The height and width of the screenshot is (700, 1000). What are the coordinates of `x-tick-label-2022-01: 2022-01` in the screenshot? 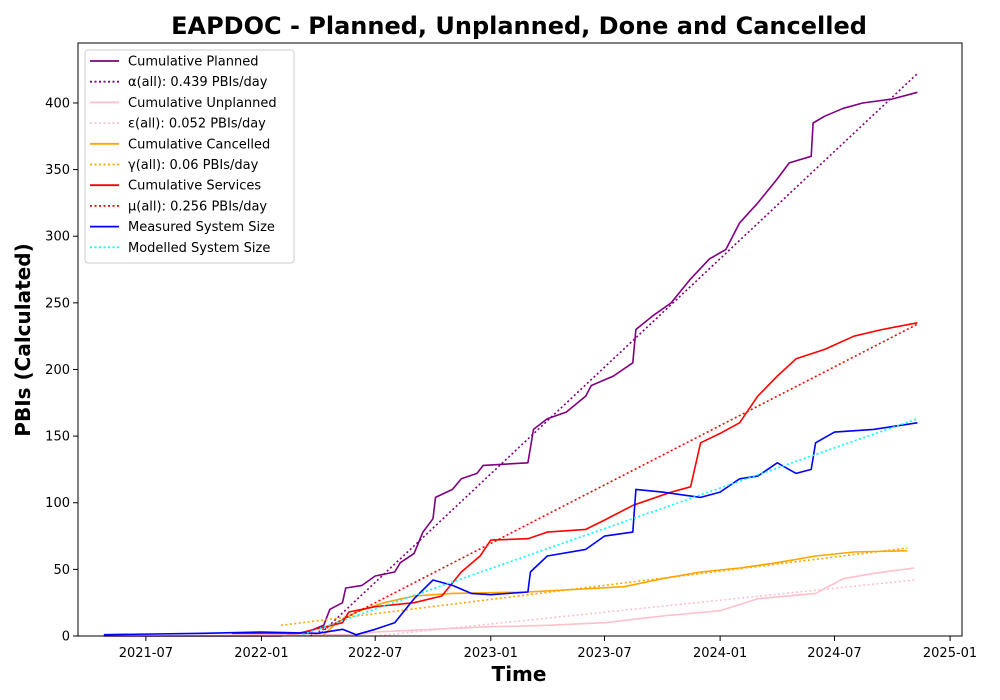 It's located at (261, 653).